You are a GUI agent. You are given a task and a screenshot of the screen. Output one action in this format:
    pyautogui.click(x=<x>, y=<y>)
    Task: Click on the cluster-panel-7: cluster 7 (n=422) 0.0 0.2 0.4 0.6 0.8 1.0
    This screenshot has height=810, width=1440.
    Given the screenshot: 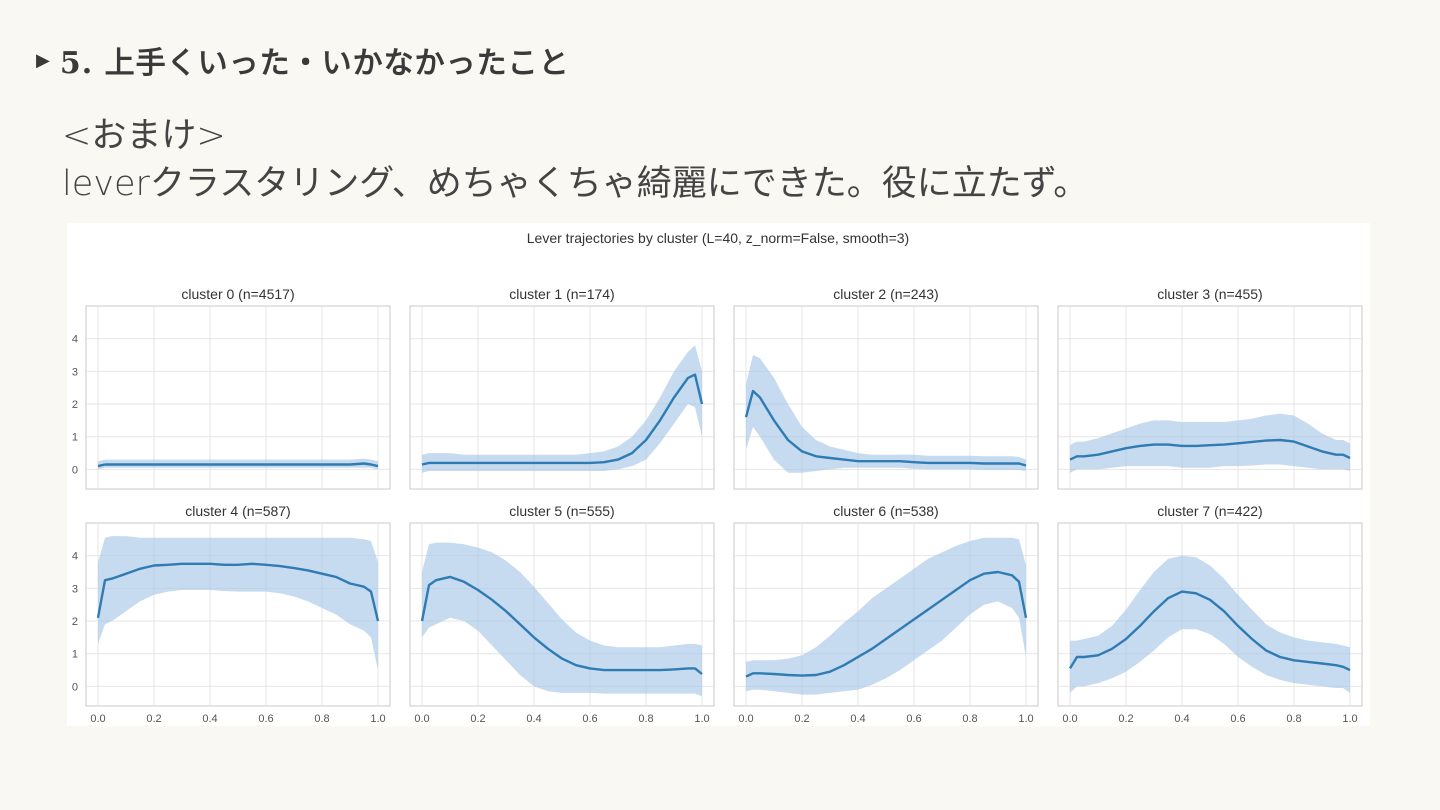 What is the action you would take?
    pyautogui.click(x=1210, y=614)
    